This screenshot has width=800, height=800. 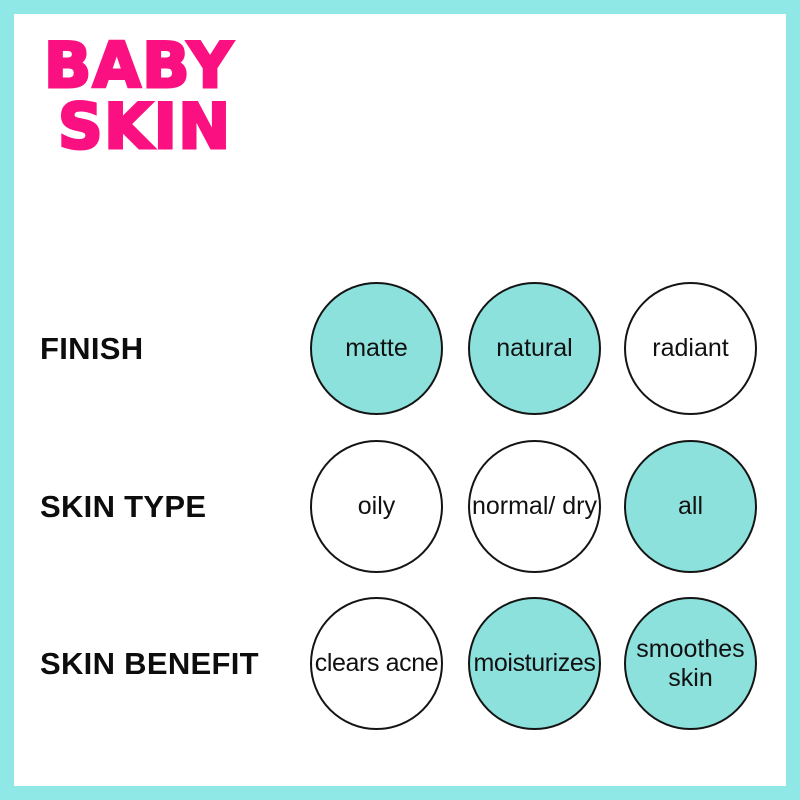 I want to click on option-bubble-clears-acne: clears acne, so click(x=376, y=663).